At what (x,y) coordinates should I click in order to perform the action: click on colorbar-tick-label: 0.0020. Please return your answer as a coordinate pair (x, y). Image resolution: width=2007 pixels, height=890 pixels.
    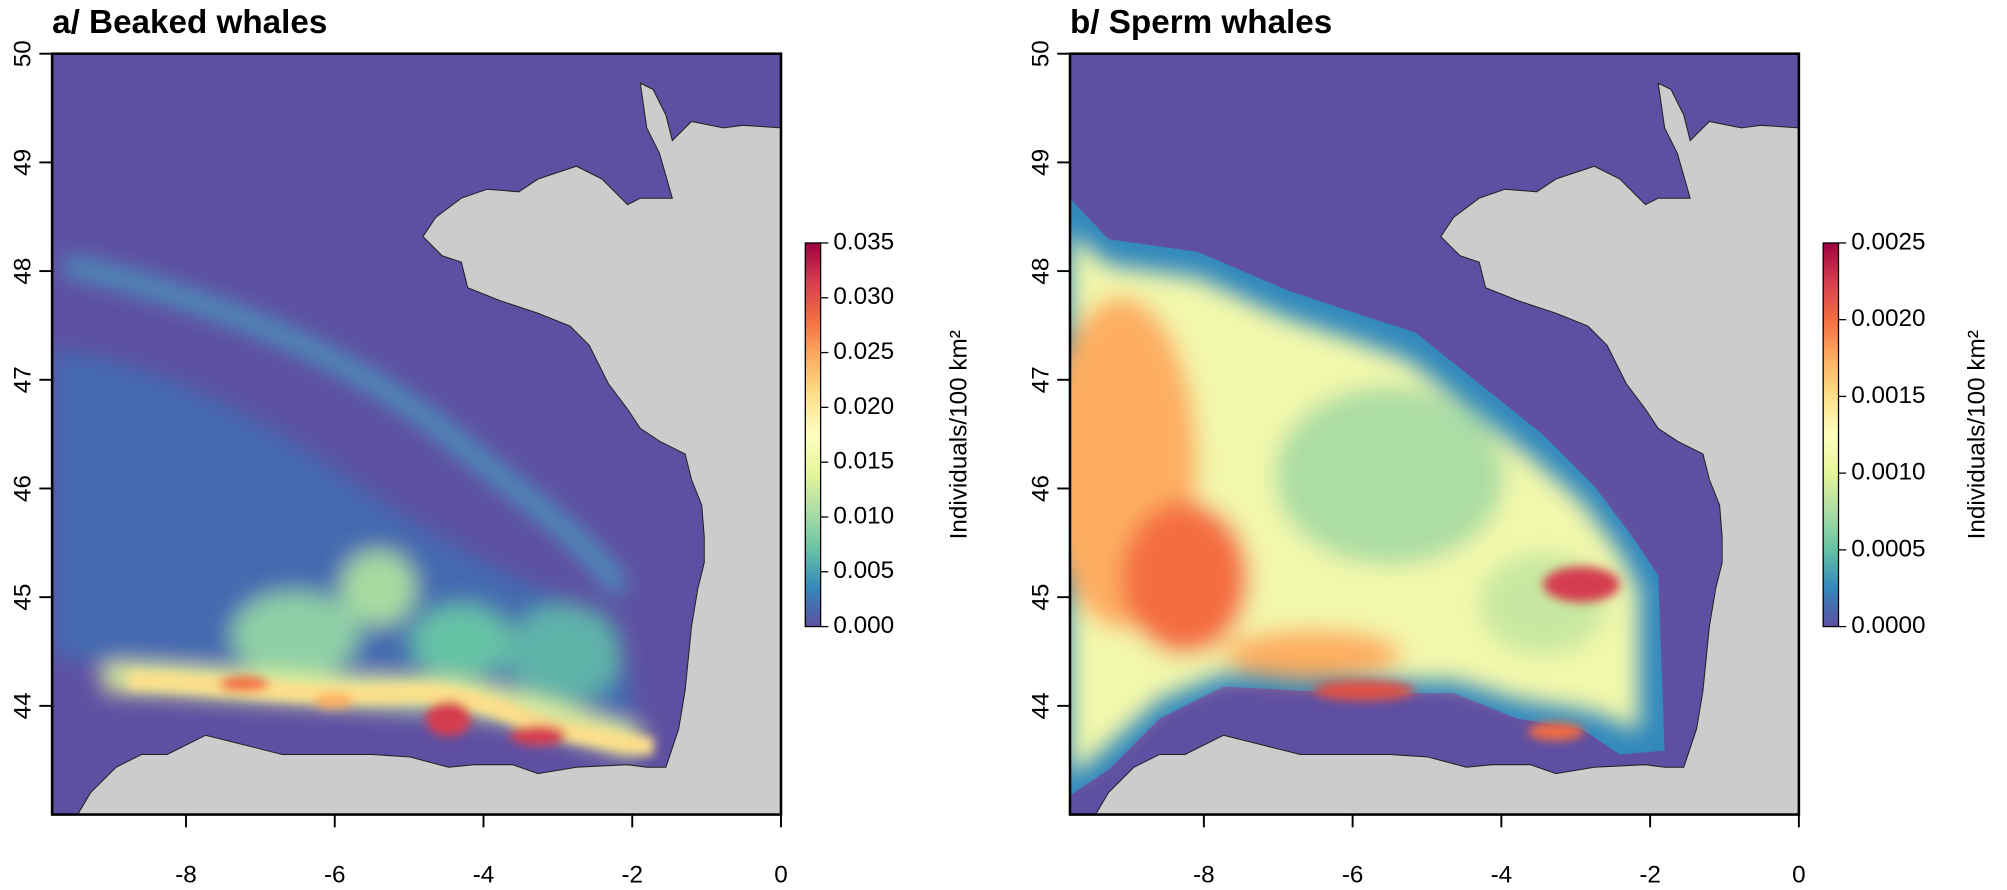
    Looking at the image, I should click on (1888, 318).